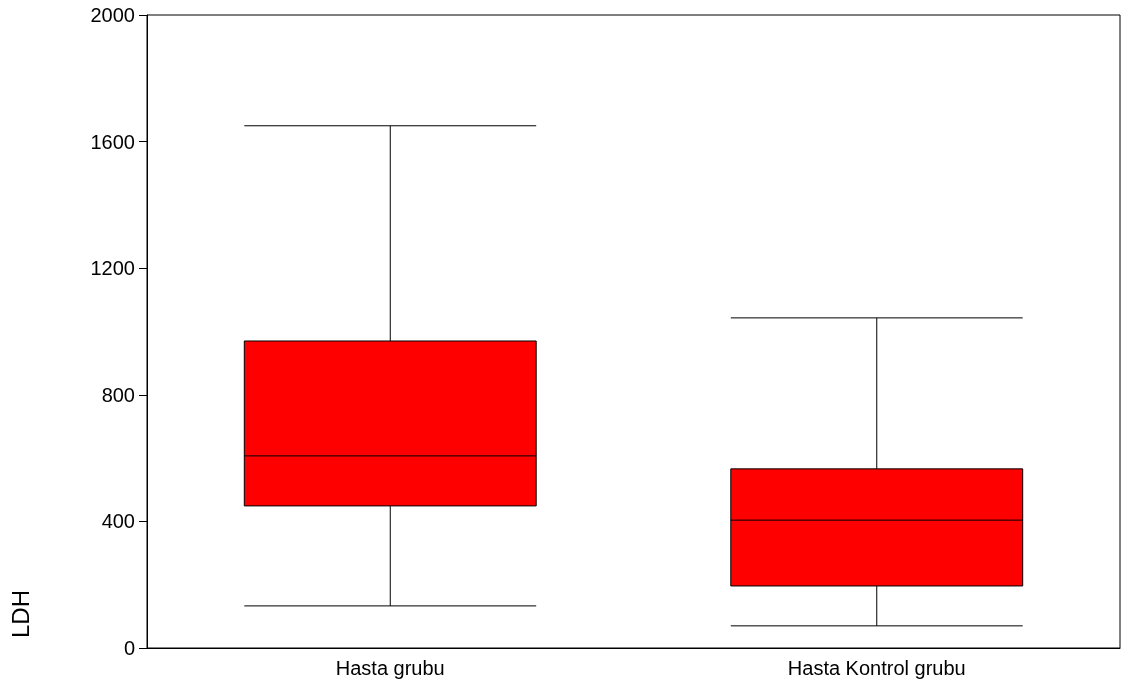 This screenshot has height=691, width=1122. Describe the element at coordinates (390, 668) in the screenshot. I see `x-tick-label: Hasta grubu` at that location.